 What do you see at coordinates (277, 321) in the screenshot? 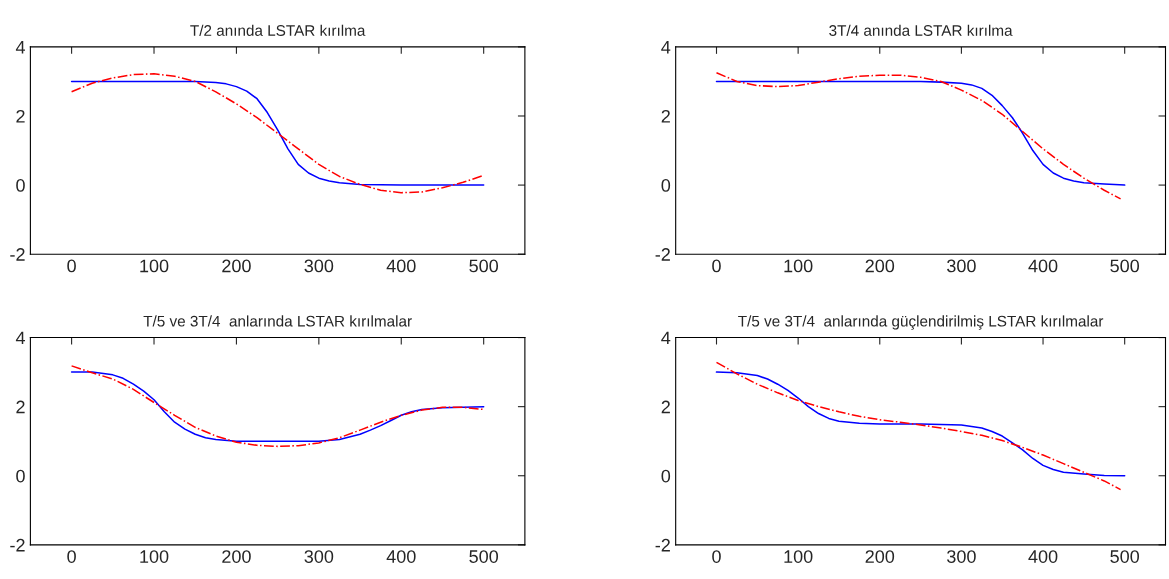
I see `chart-title: T/5 ve 3T/4 anlarında LSTAR kırılmalar` at bounding box center [277, 321].